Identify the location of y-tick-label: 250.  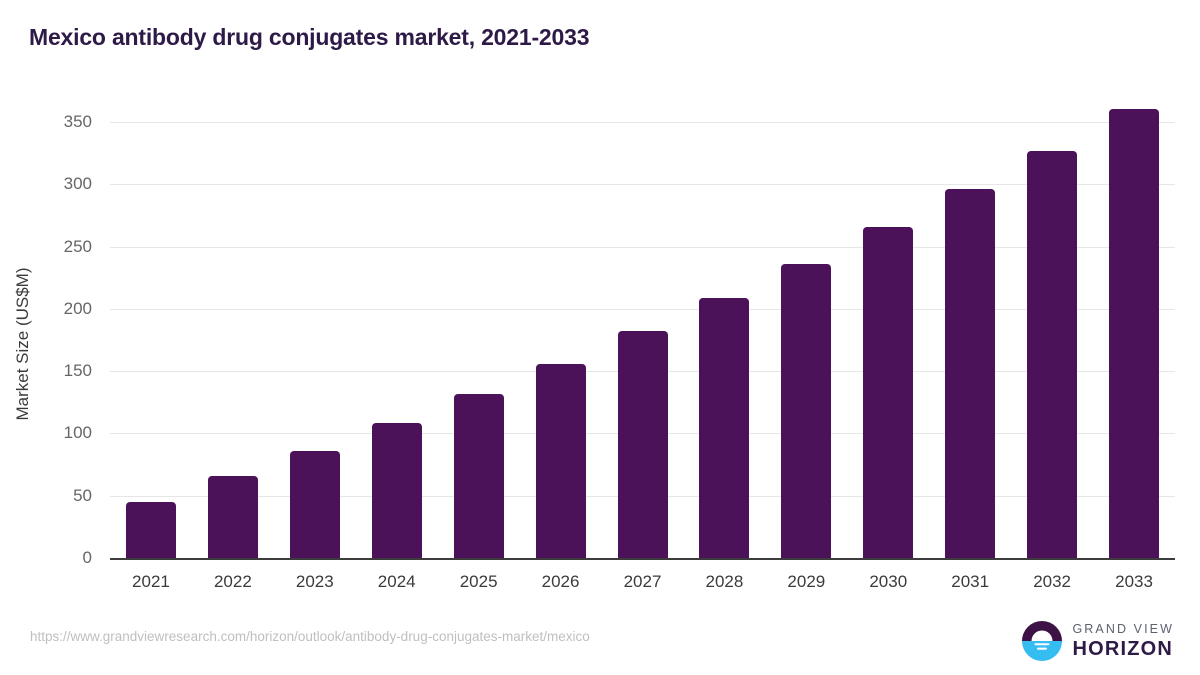
(77, 246).